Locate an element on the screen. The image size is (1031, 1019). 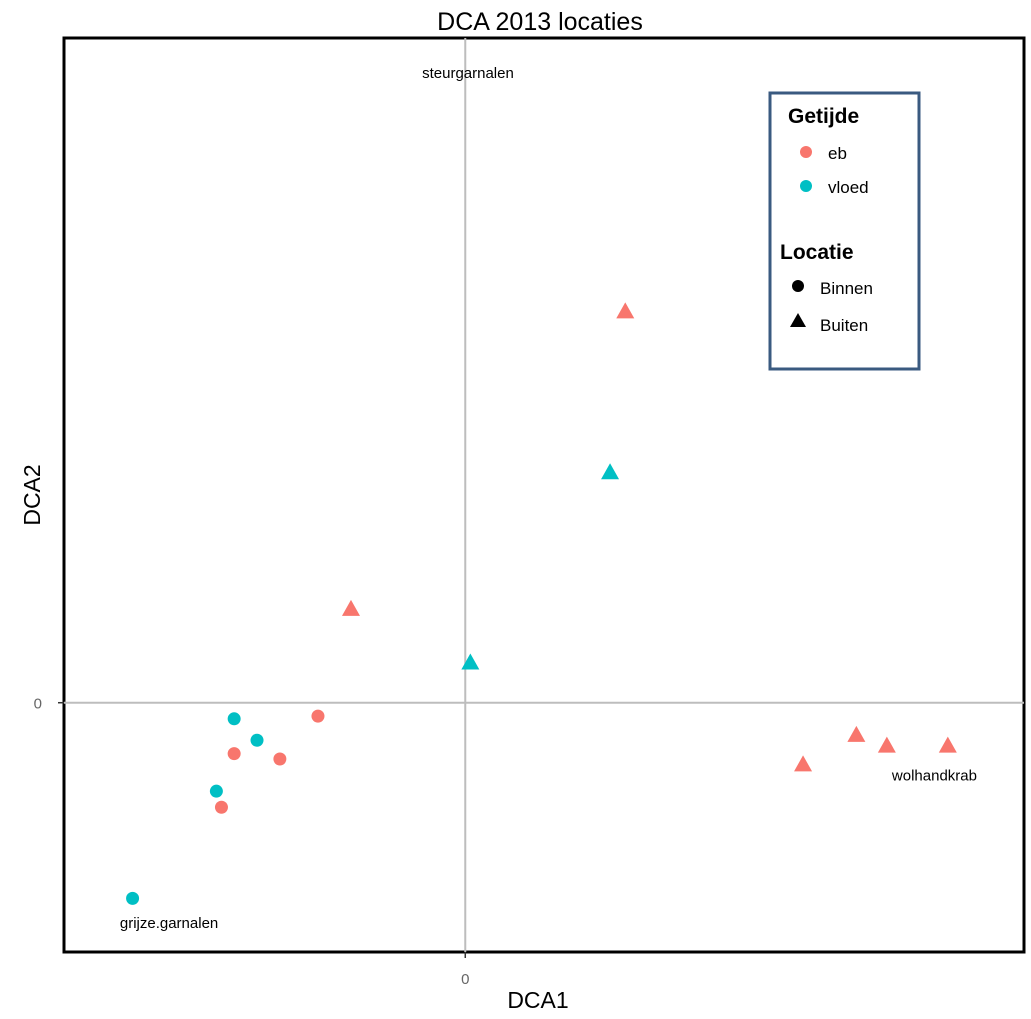
legend-binnen-marker is located at coordinates (798, 286).